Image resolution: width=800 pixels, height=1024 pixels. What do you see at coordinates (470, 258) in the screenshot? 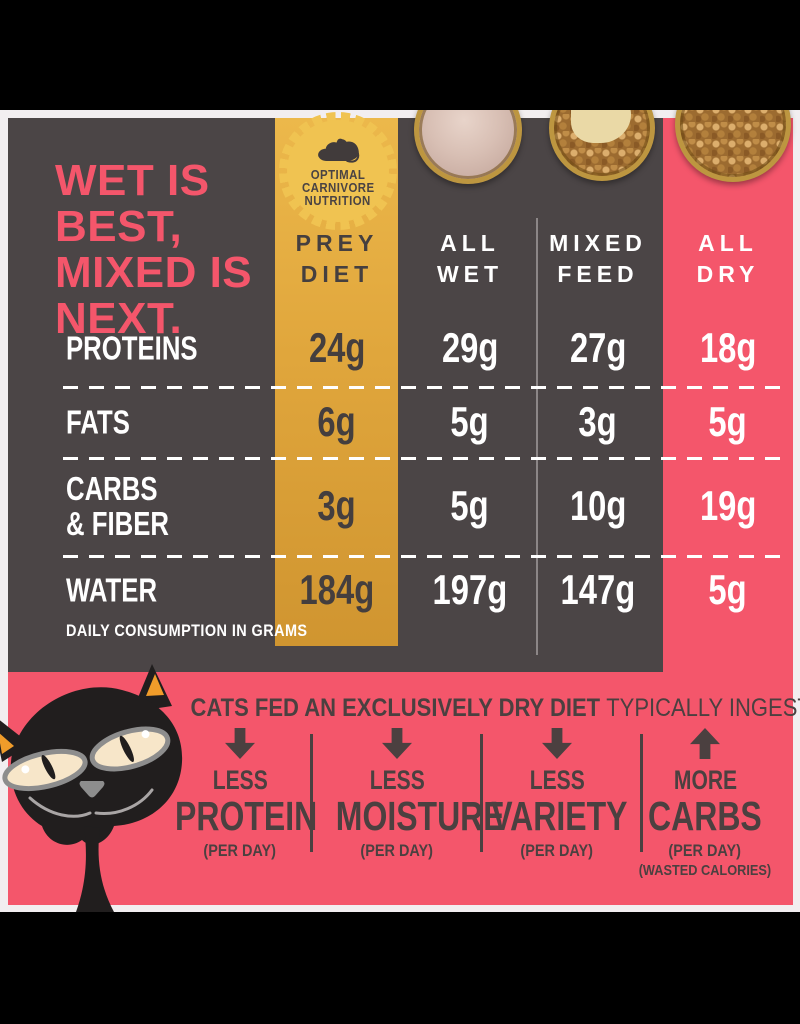
I see `column-header-all-wet: ALL WET` at bounding box center [470, 258].